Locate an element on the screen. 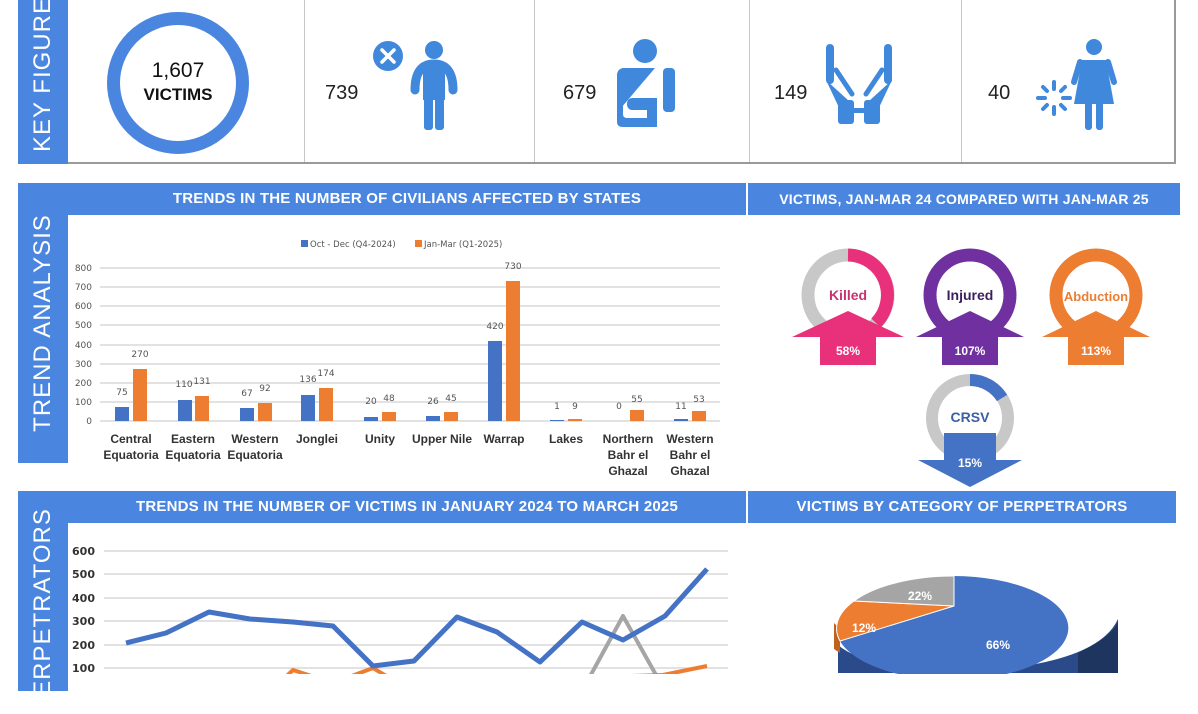  person-injured-icon is located at coordinates (646, 83).